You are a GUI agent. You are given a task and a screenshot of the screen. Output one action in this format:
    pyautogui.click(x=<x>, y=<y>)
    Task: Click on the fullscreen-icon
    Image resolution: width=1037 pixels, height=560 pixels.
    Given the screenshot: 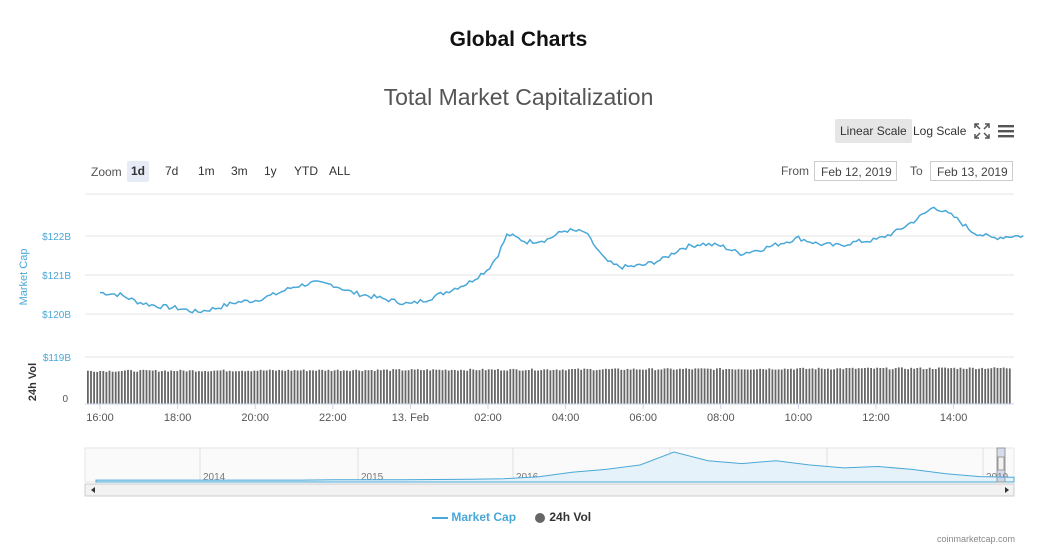 What is the action you would take?
    pyautogui.click(x=982, y=131)
    